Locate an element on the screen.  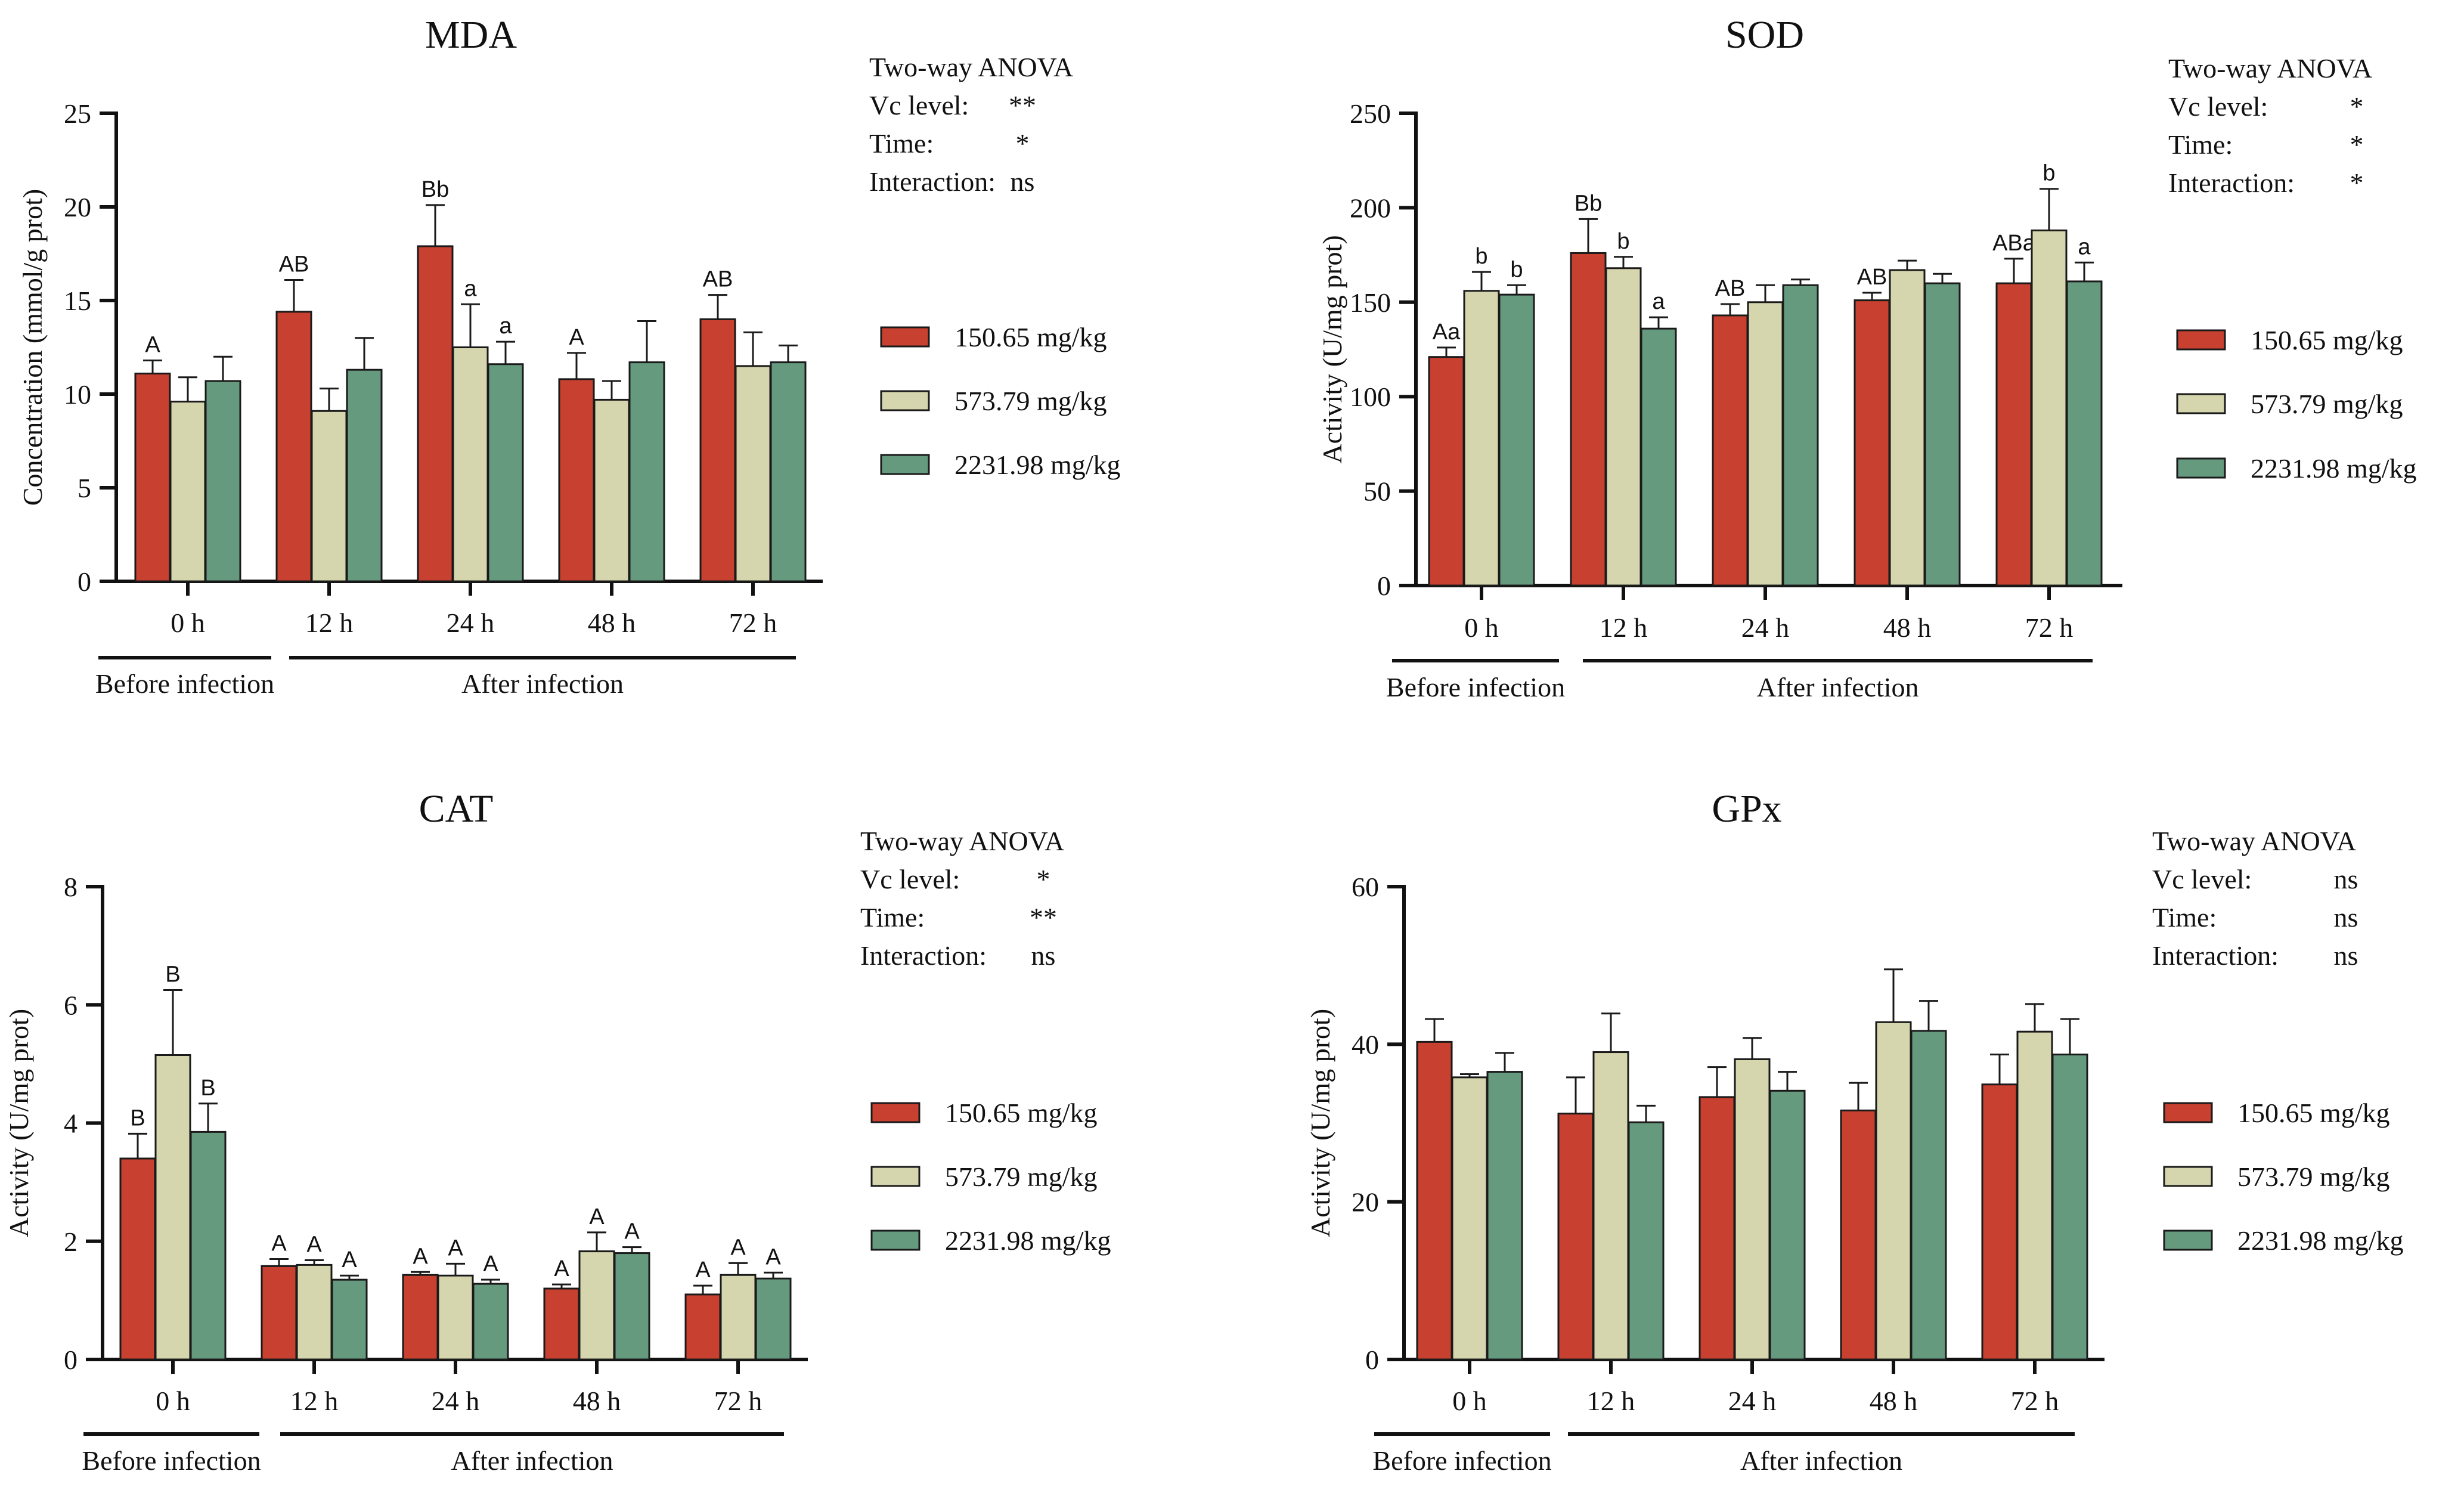
y-tick-label: 4 is located at coordinates (71, 1123).